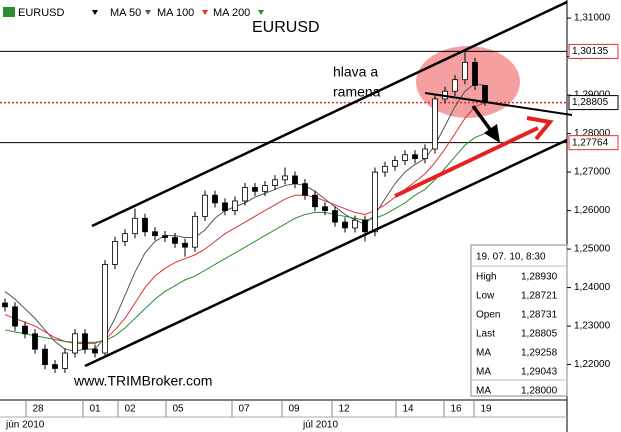 Image resolution: width=621 pixels, height=432 pixels. Describe the element at coordinates (539, 277) in the screenshot. I see `info-value: 1,28930` at that location.